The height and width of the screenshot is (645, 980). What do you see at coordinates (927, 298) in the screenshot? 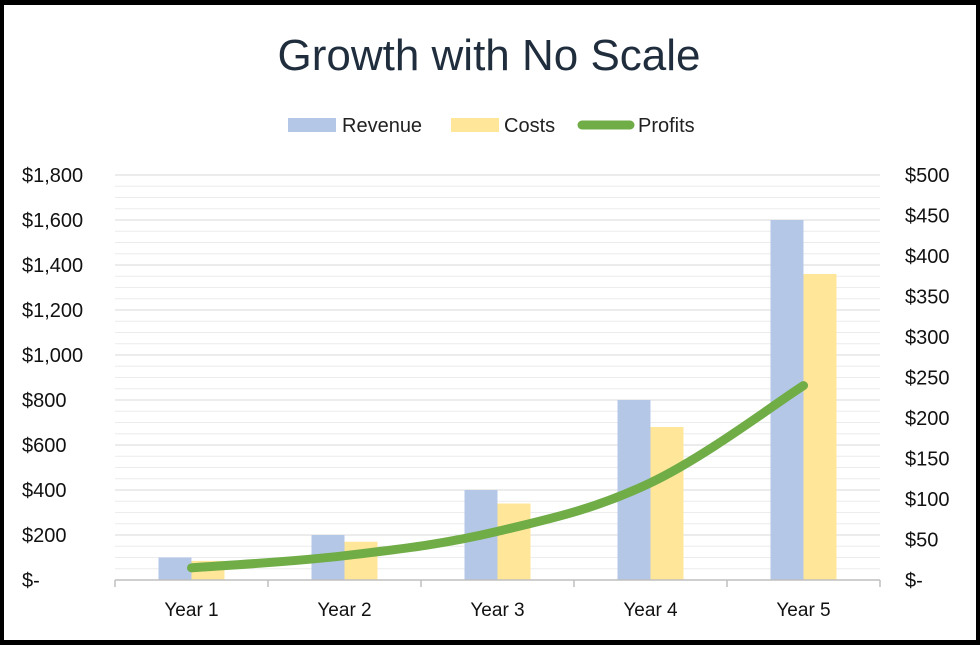
I see `y-right-tick-label: $350` at bounding box center [927, 298].